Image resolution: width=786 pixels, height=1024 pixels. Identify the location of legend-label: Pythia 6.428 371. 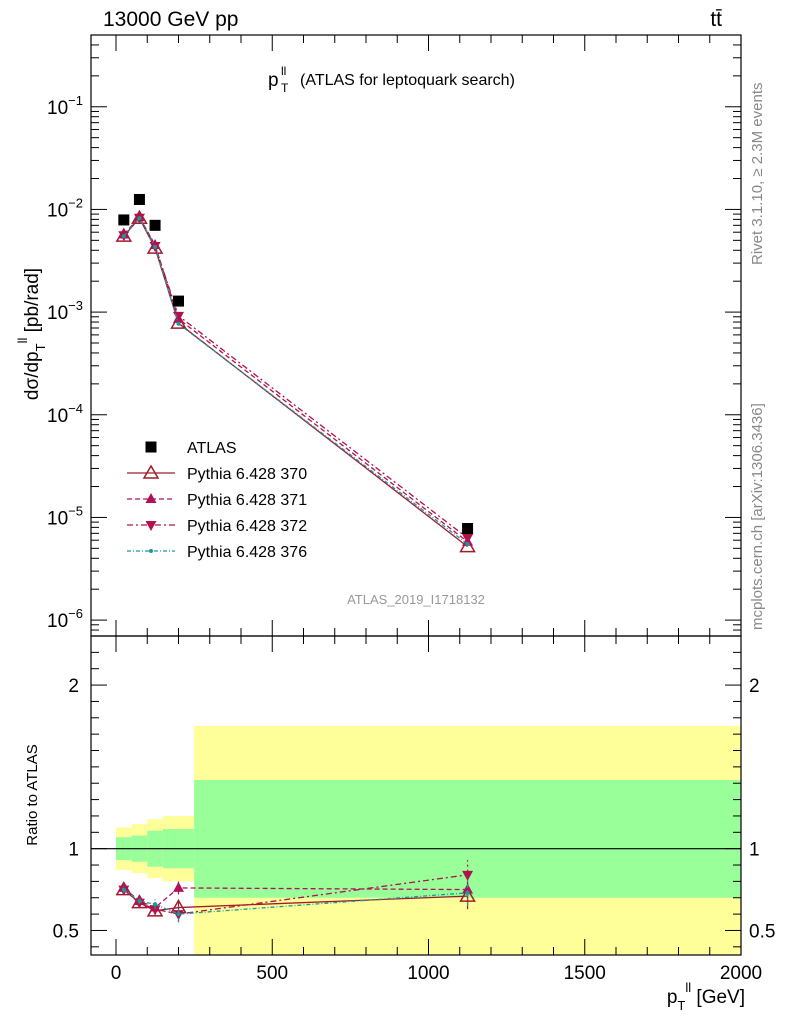
(247, 500).